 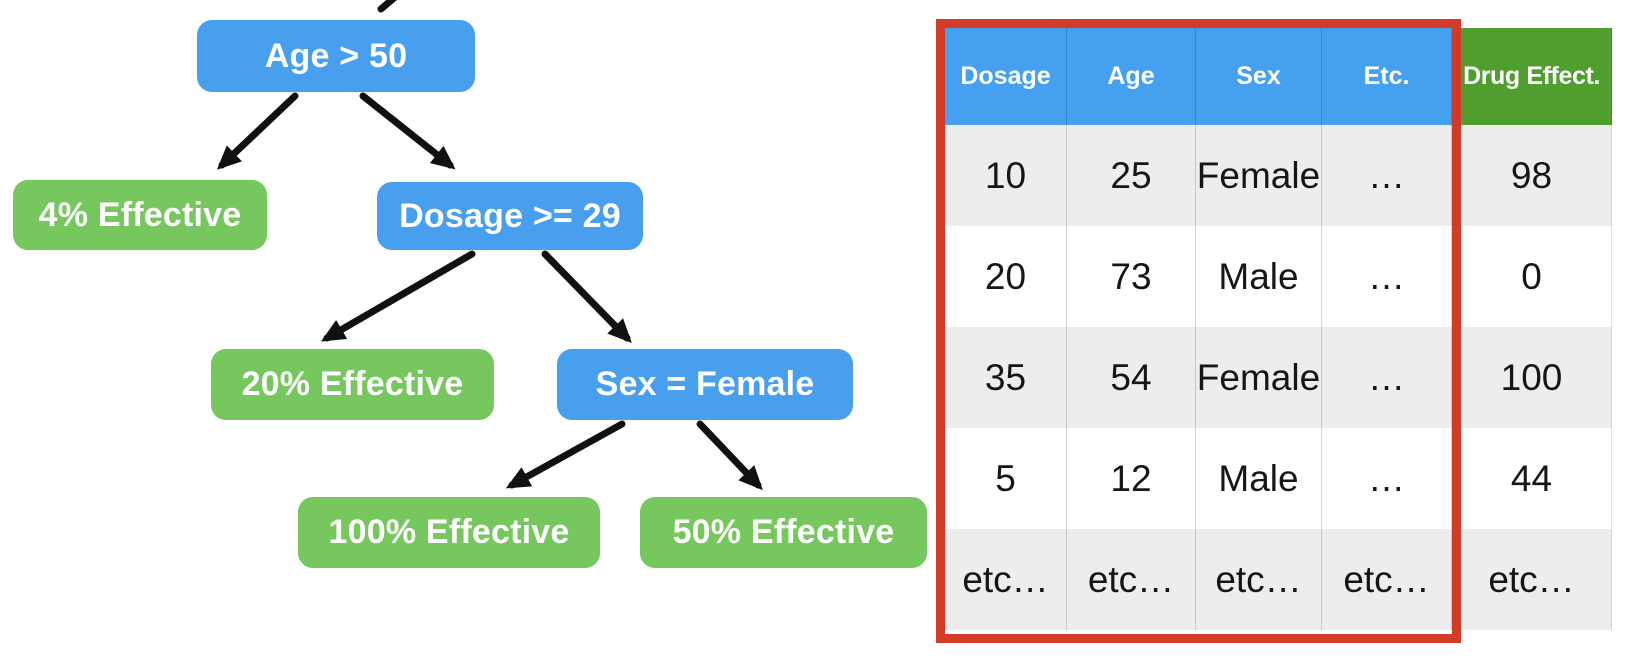 I want to click on column-header-dosage: Dosage, so click(x=1006, y=76).